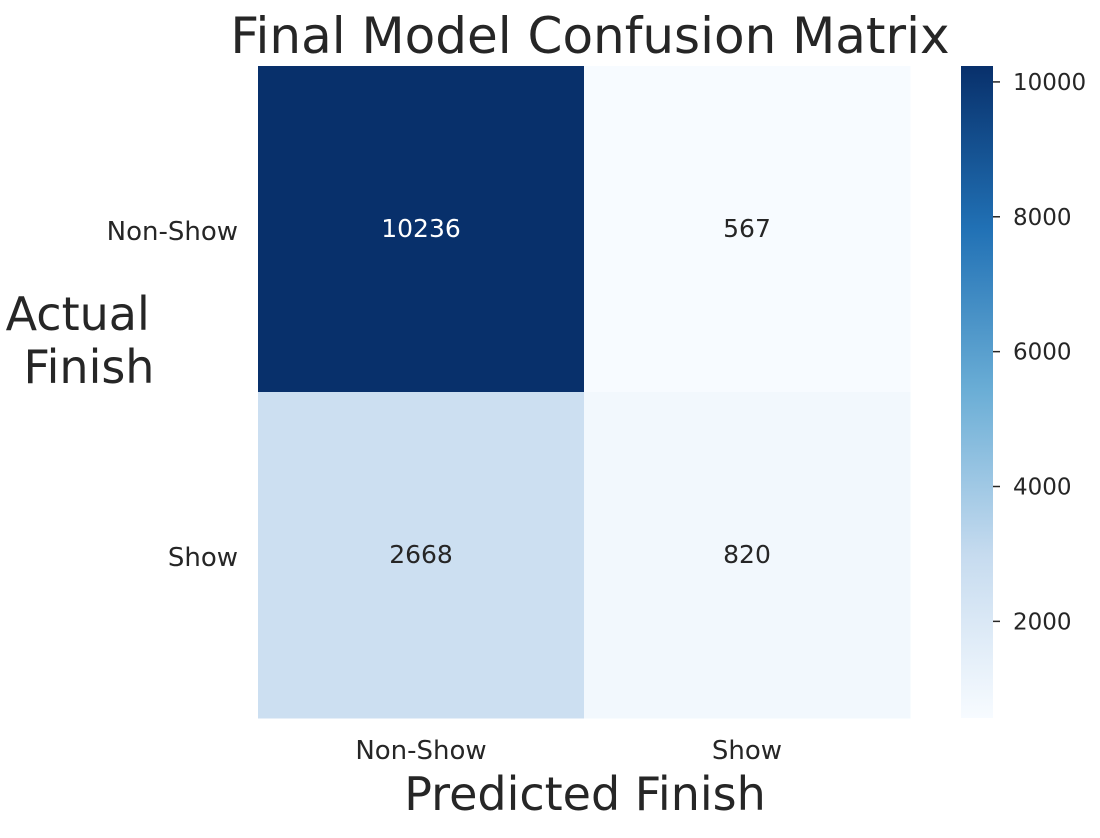 The image size is (1100, 838). I want to click on cell-value-label: 2668, so click(421, 554).